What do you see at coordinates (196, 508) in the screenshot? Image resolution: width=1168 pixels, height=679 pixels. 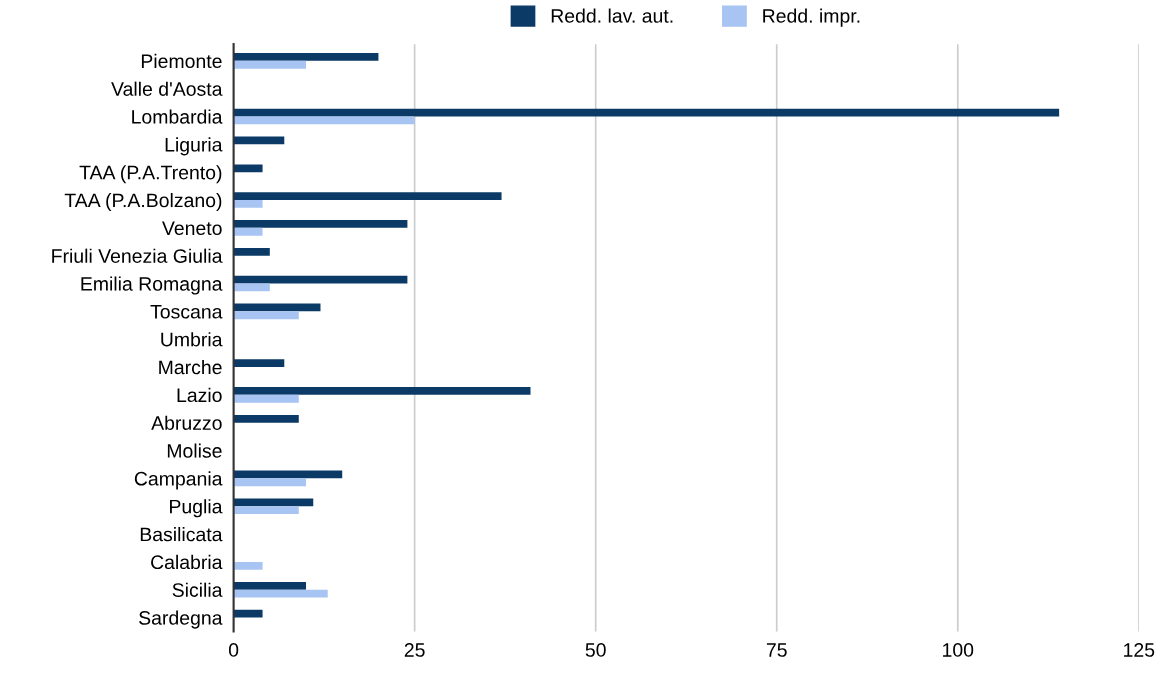 I see `y-tick-label: Puglia` at bounding box center [196, 508].